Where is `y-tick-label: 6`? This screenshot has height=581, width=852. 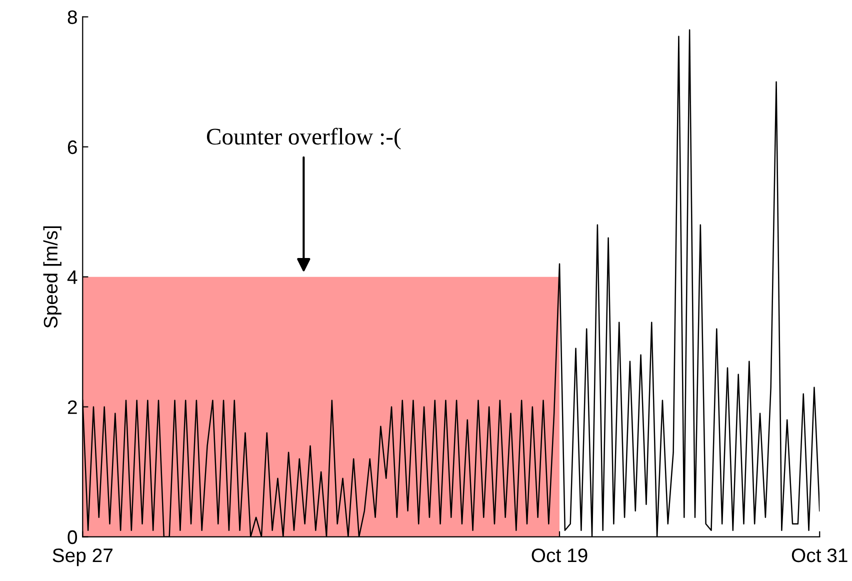 y-tick-label: 6 is located at coordinates (72, 147).